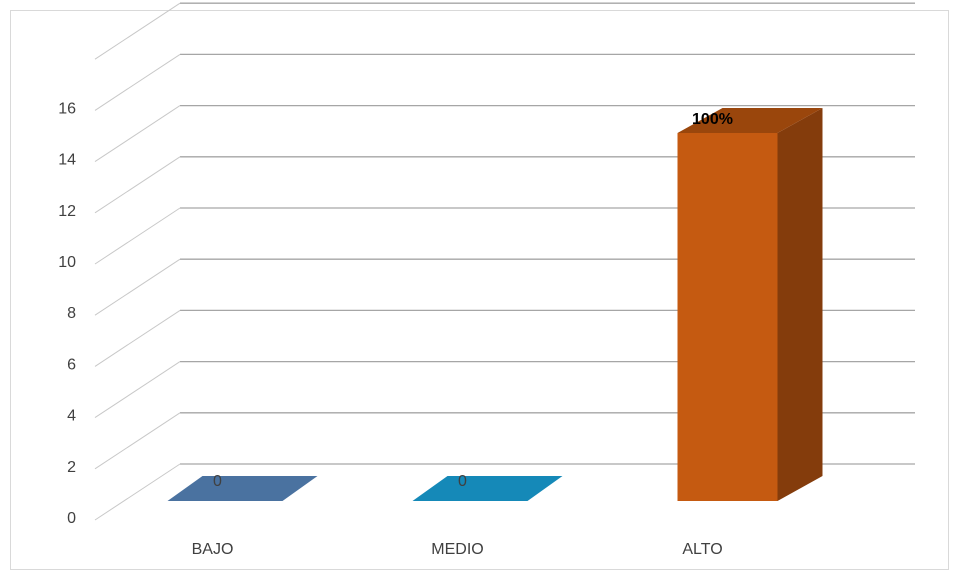 This screenshot has width=959, height=580. Describe the element at coordinates (67, 160) in the screenshot. I see `y-tick-label: 14` at that location.